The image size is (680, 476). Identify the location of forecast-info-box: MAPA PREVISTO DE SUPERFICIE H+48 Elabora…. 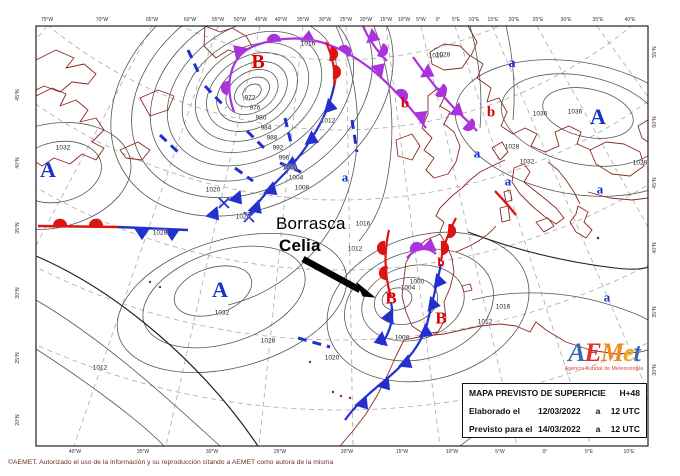
(554, 410).